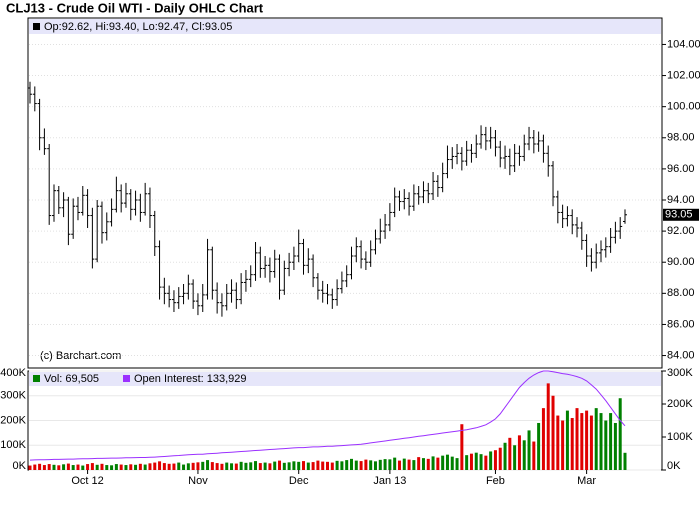 The width and height of the screenshot is (700, 512). I want to click on y-tick-label: 88.00, so click(681, 293).